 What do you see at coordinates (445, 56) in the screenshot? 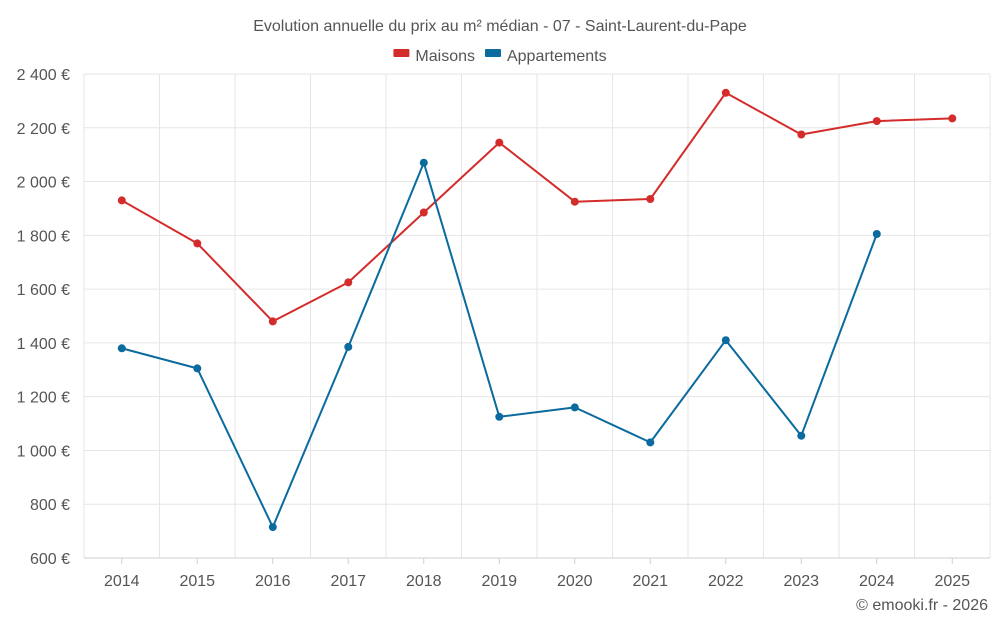
I see `legend-label: Maisons` at bounding box center [445, 56].